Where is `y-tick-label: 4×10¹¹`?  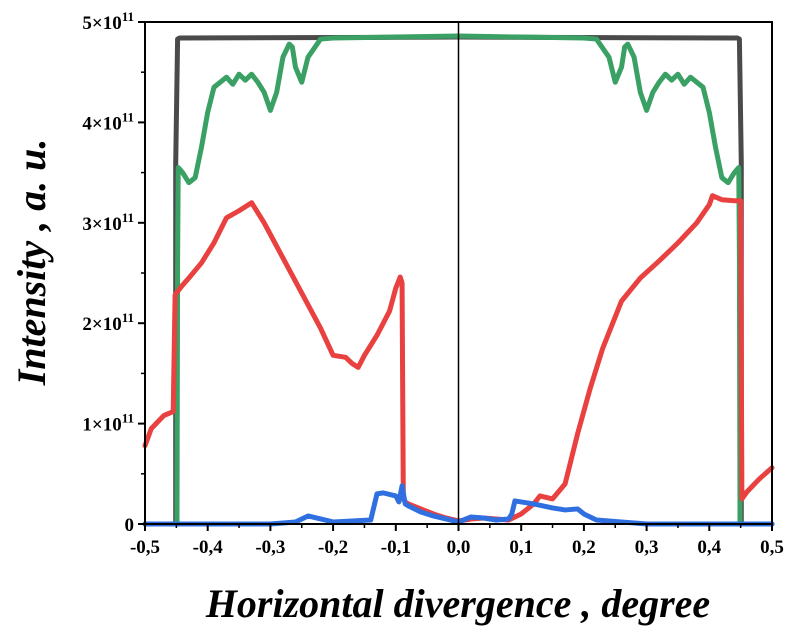
y-tick-label: 4×10¹¹ is located at coordinates (108, 121).